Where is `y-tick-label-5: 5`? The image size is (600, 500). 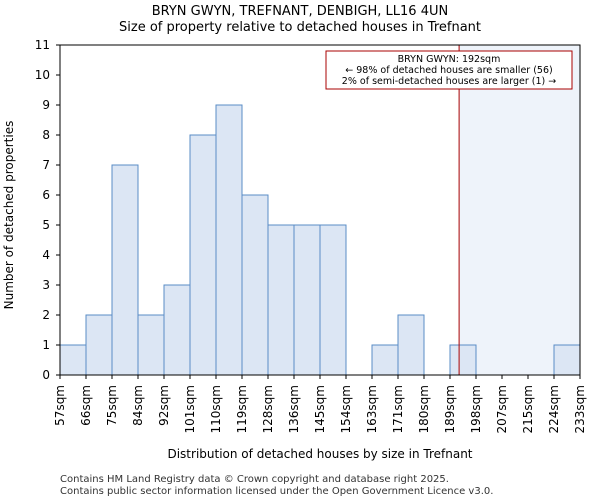
y-tick-label-5: 5 is located at coordinates (46, 225).